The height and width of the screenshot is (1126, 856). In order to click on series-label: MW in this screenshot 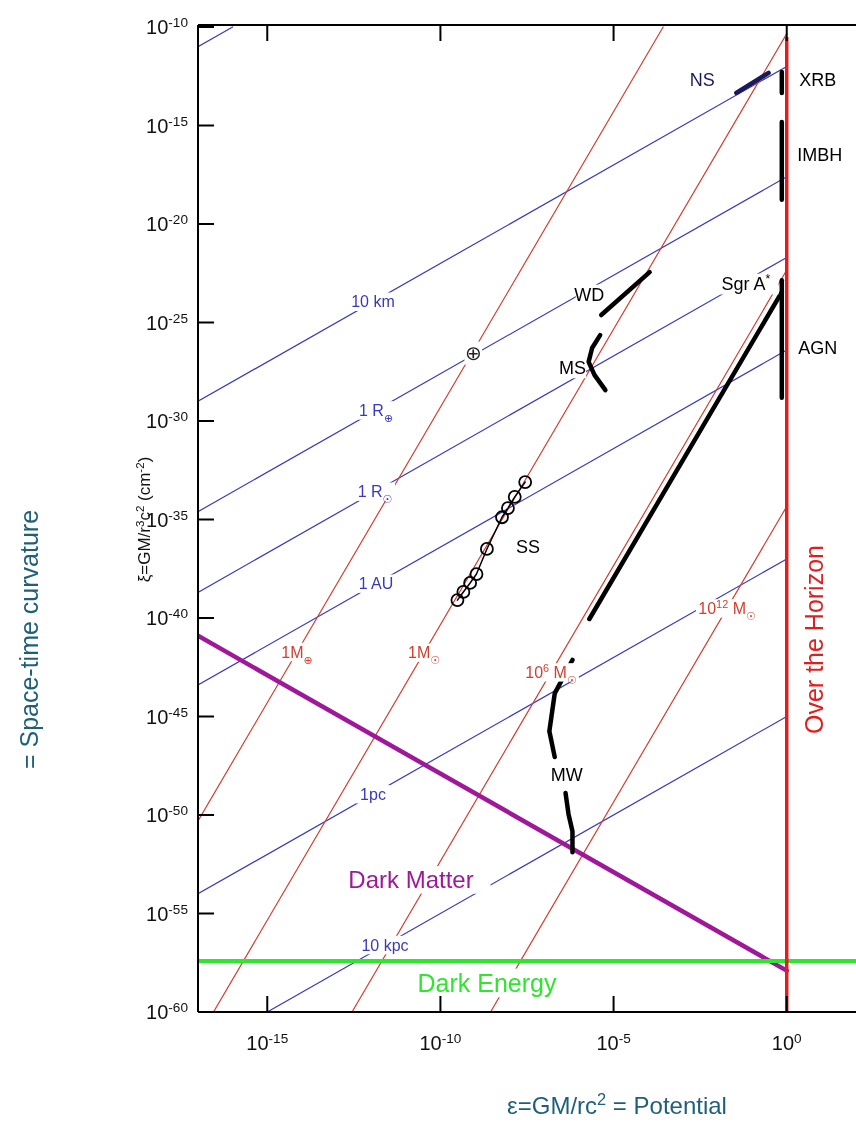, I will do `click(566, 775)`.